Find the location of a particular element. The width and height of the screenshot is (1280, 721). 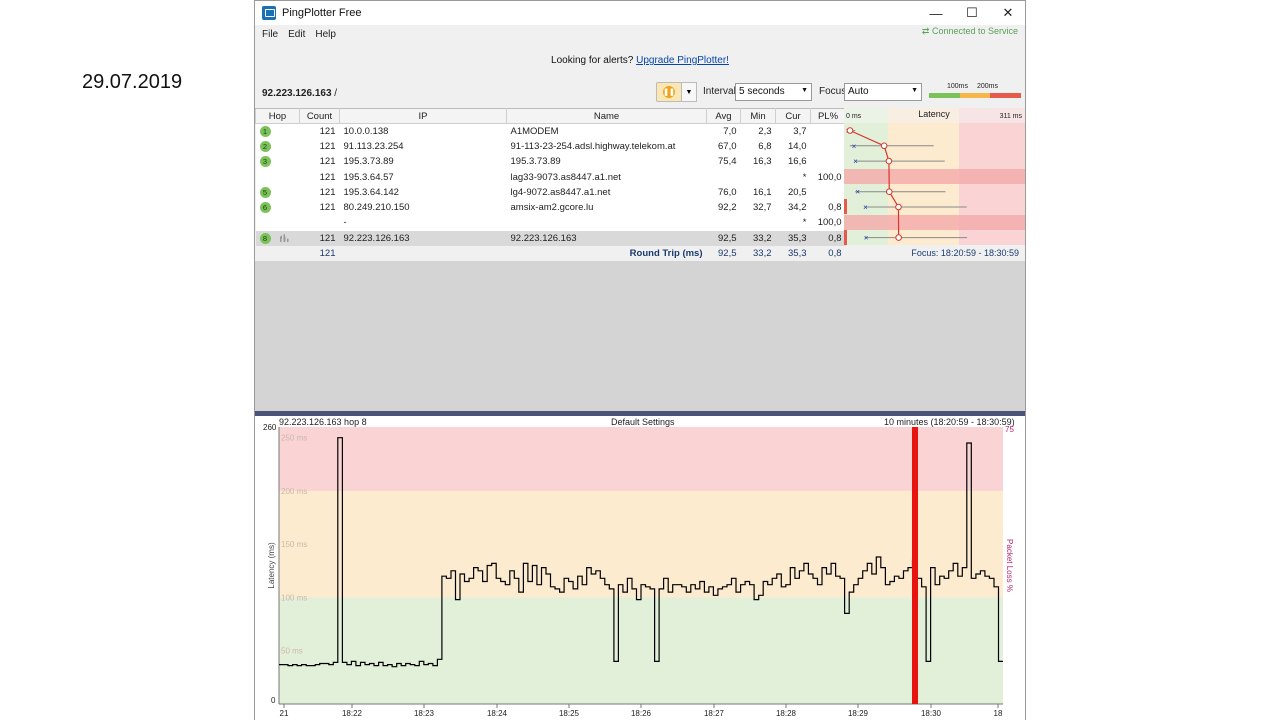

band-label: 50 ms is located at coordinates (292, 651).